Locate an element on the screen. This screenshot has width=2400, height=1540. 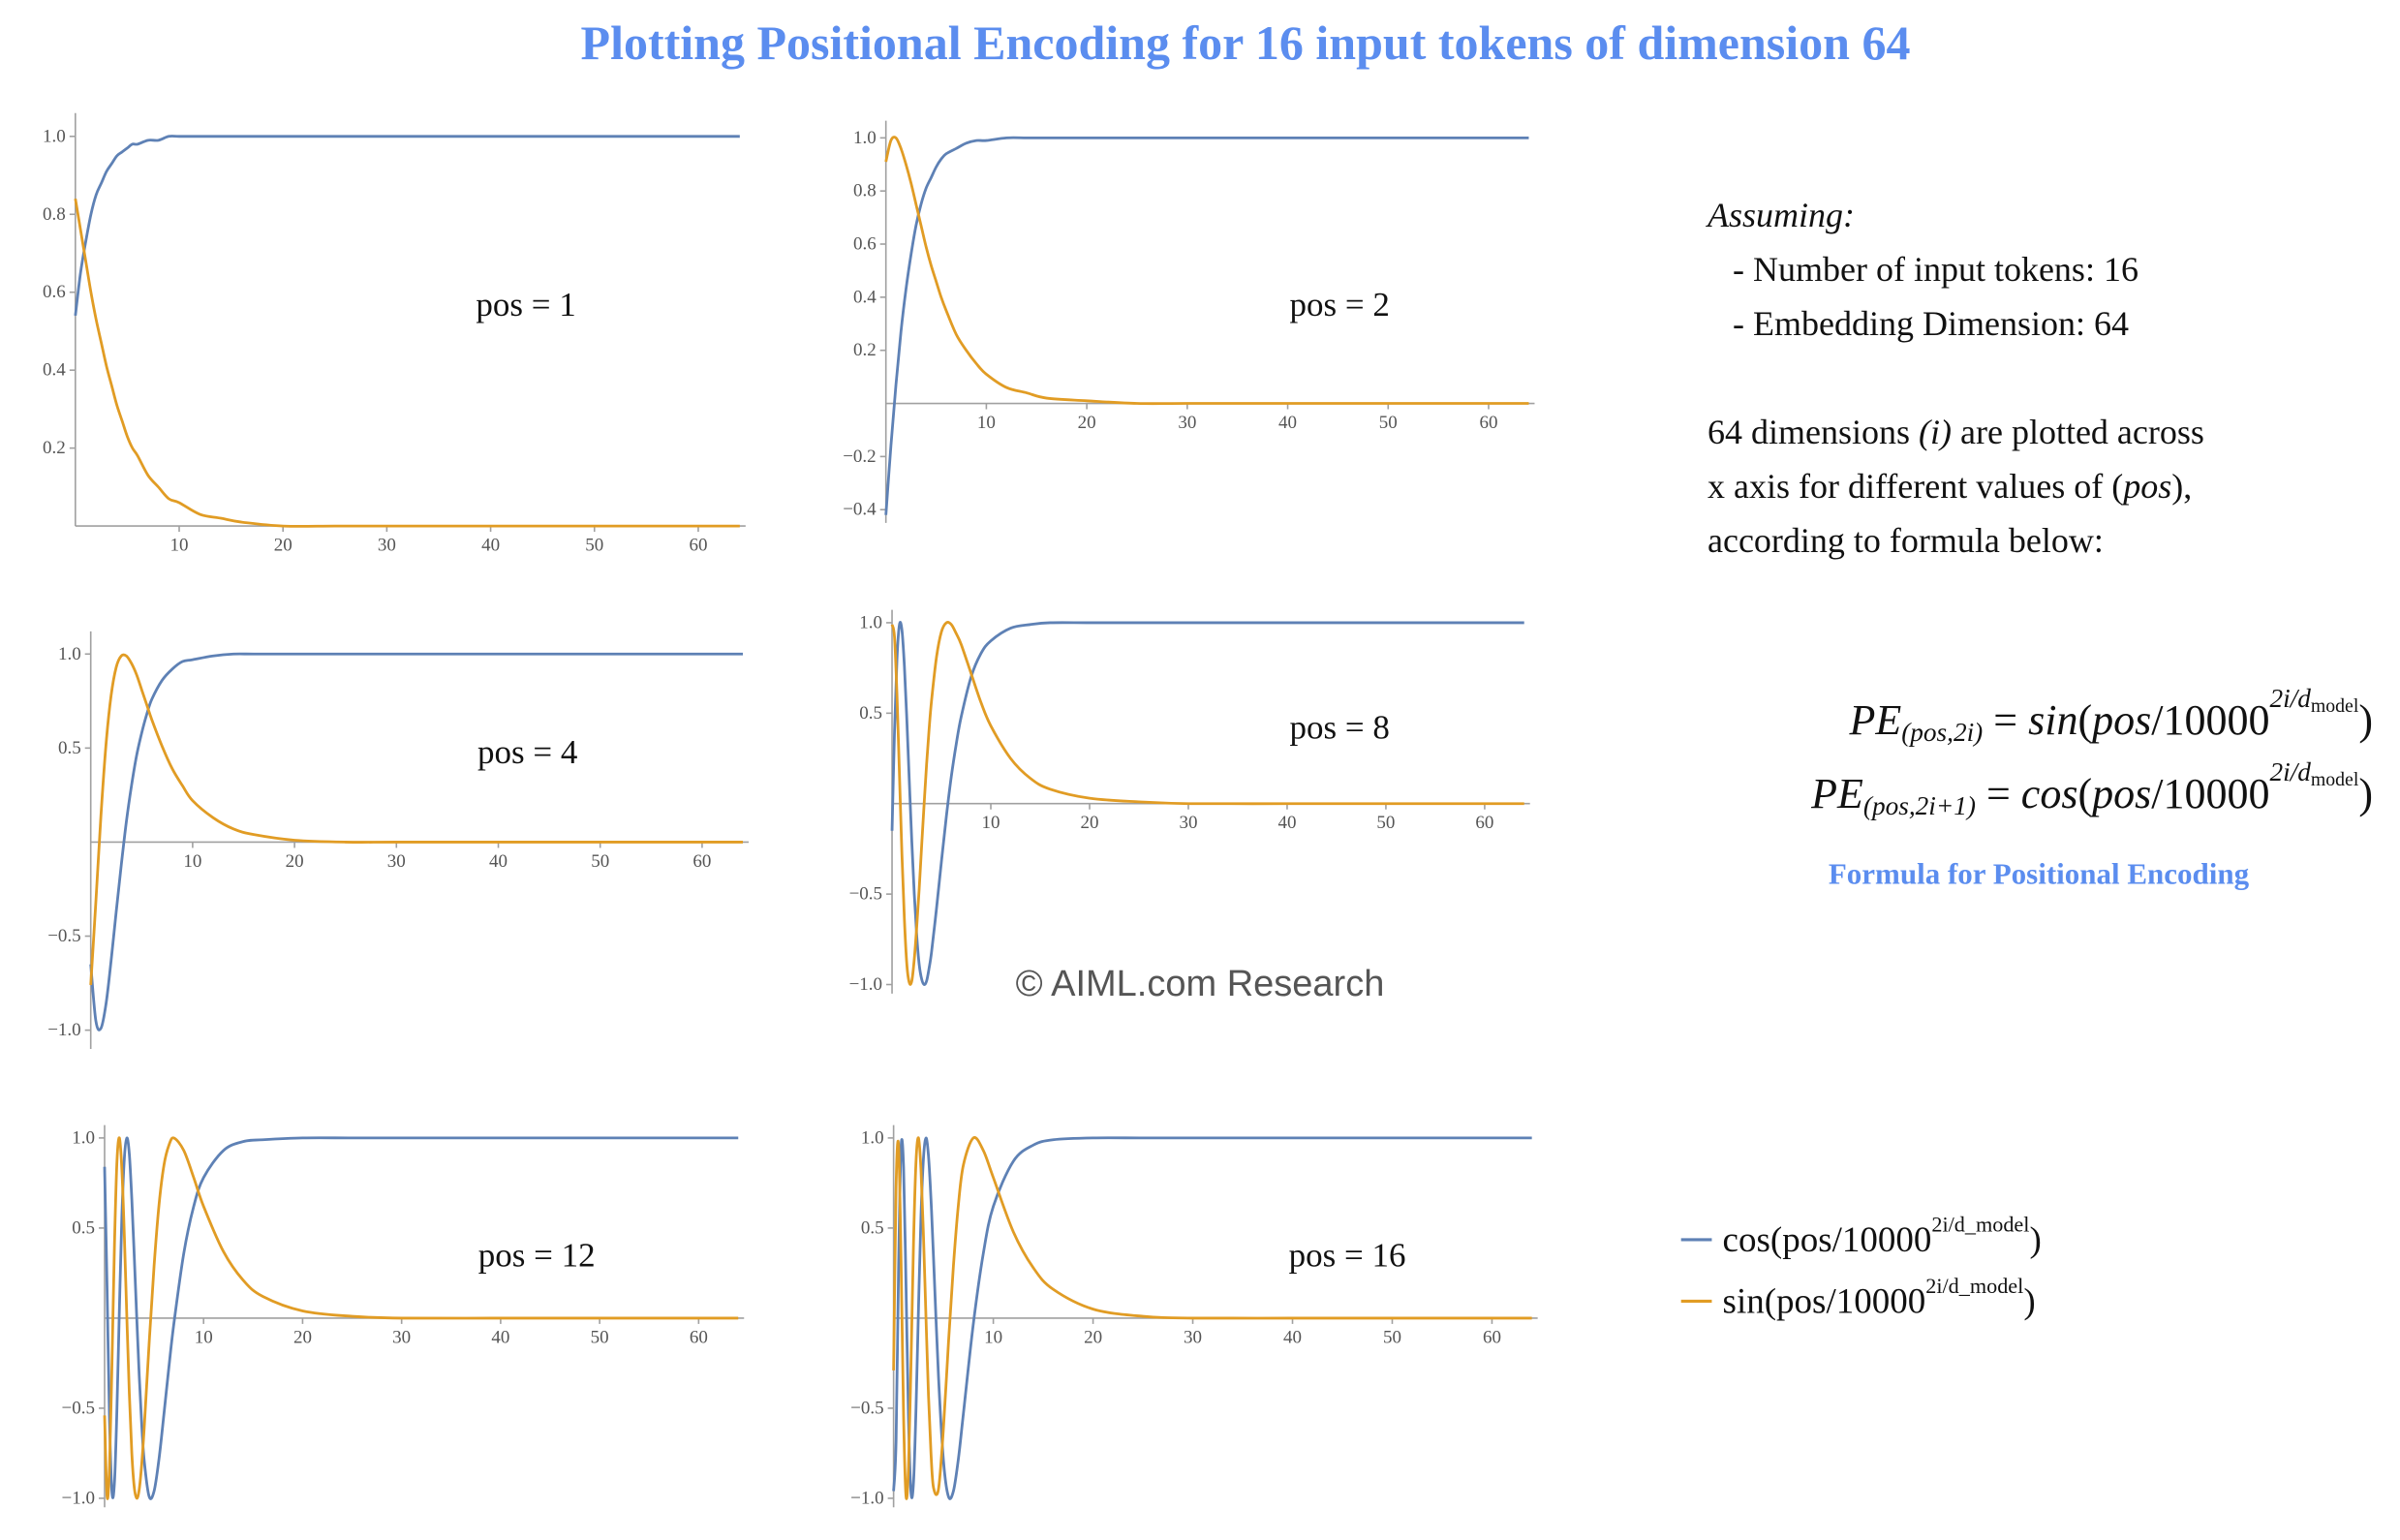
text-part: (pos,2i+1) is located at coordinates (1919, 806).